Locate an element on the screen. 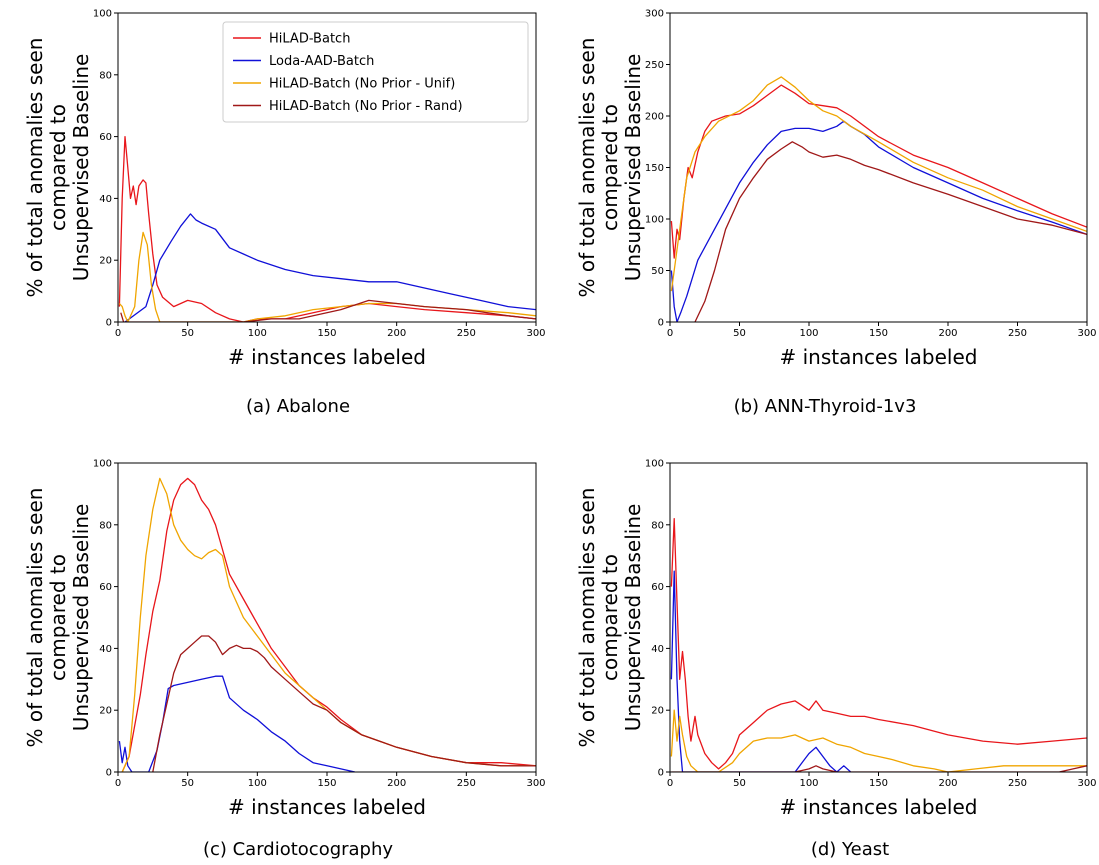 This screenshot has width=1099, height=865. y-tick-label: 250 is located at coordinates (654, 65).